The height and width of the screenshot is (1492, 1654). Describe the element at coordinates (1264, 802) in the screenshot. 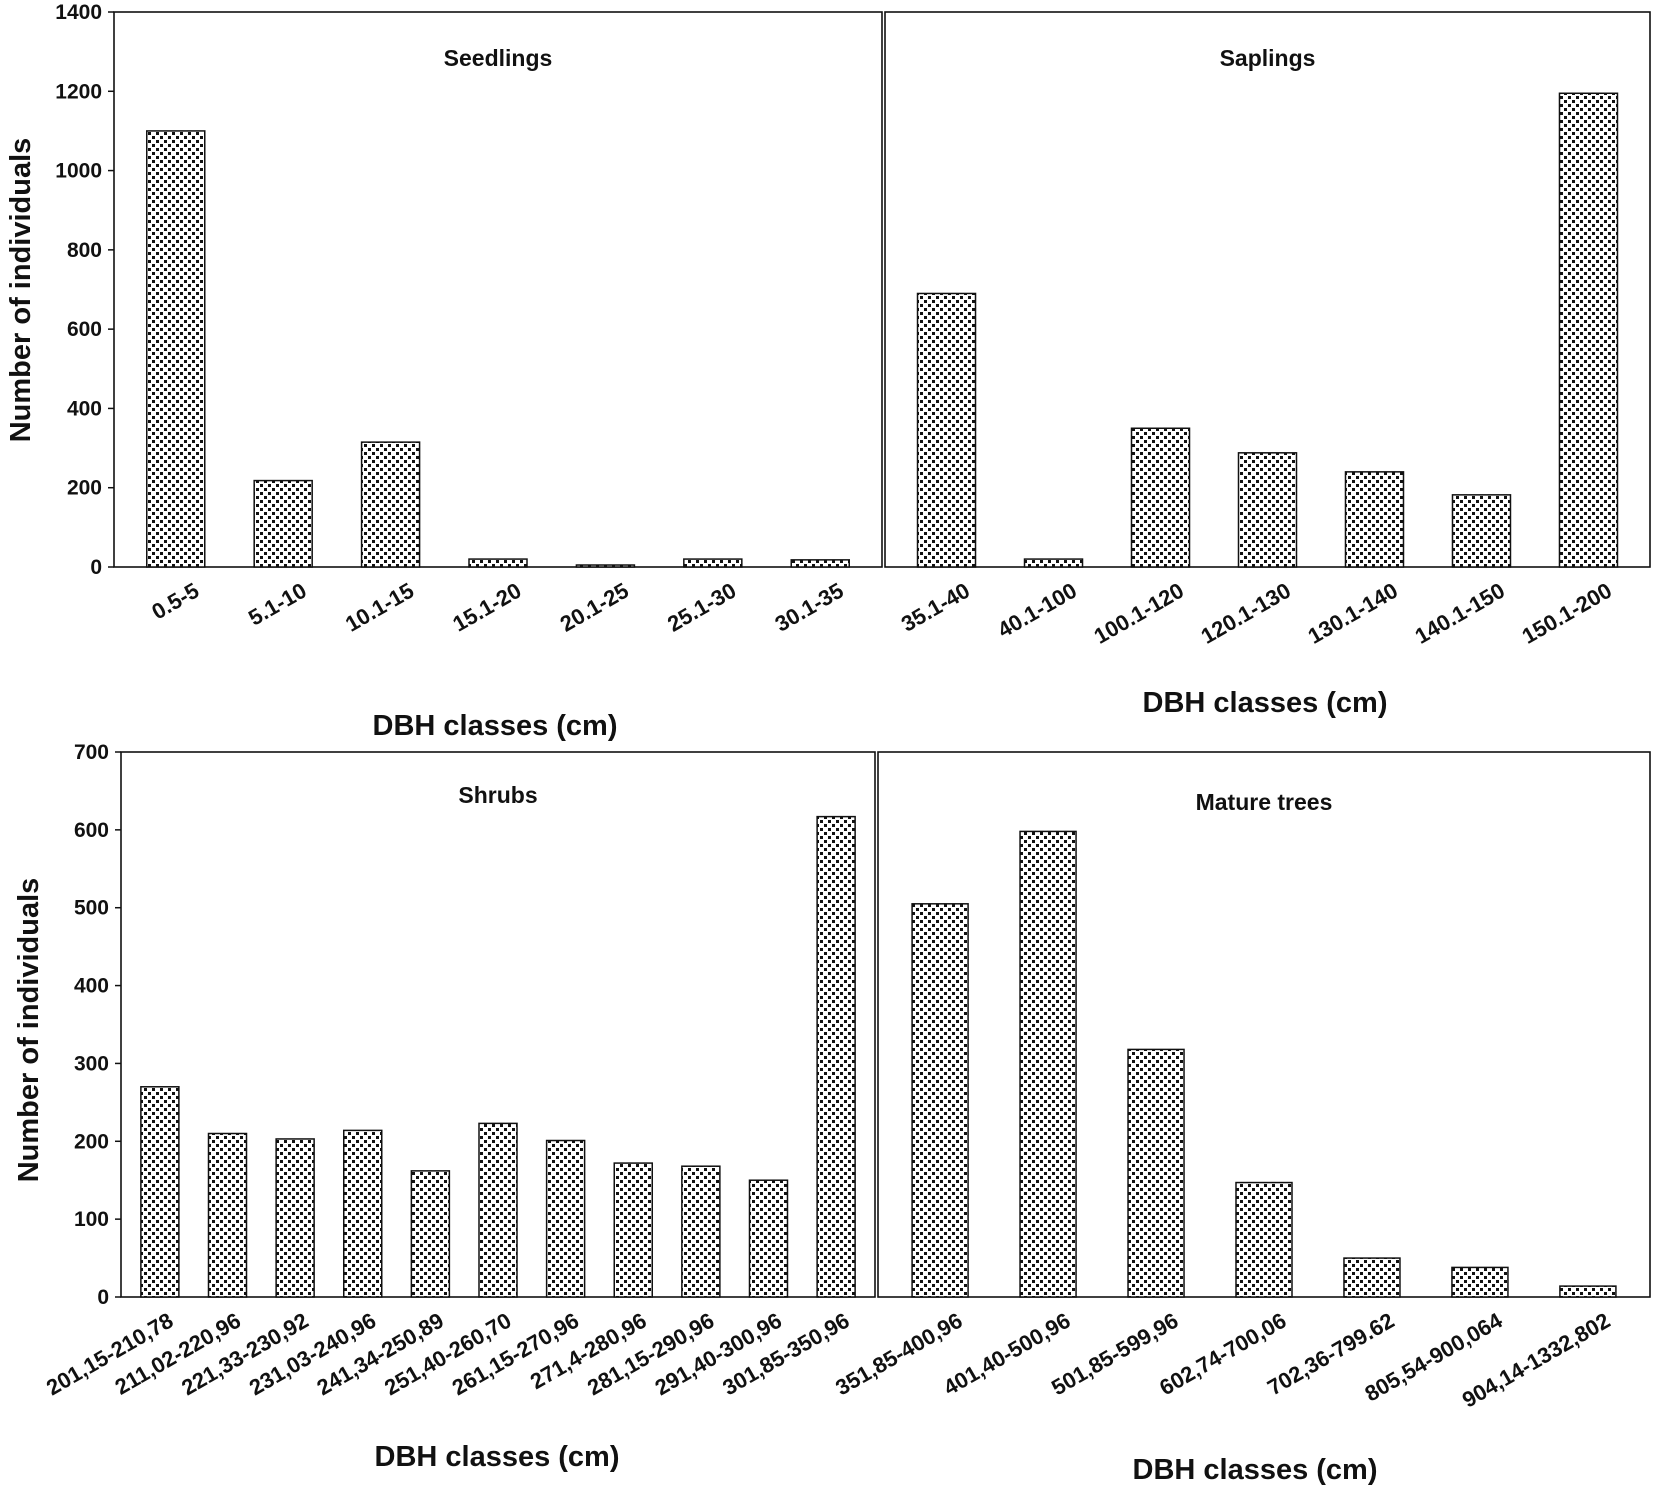

I see `panel-title: Mature trees` at that location.